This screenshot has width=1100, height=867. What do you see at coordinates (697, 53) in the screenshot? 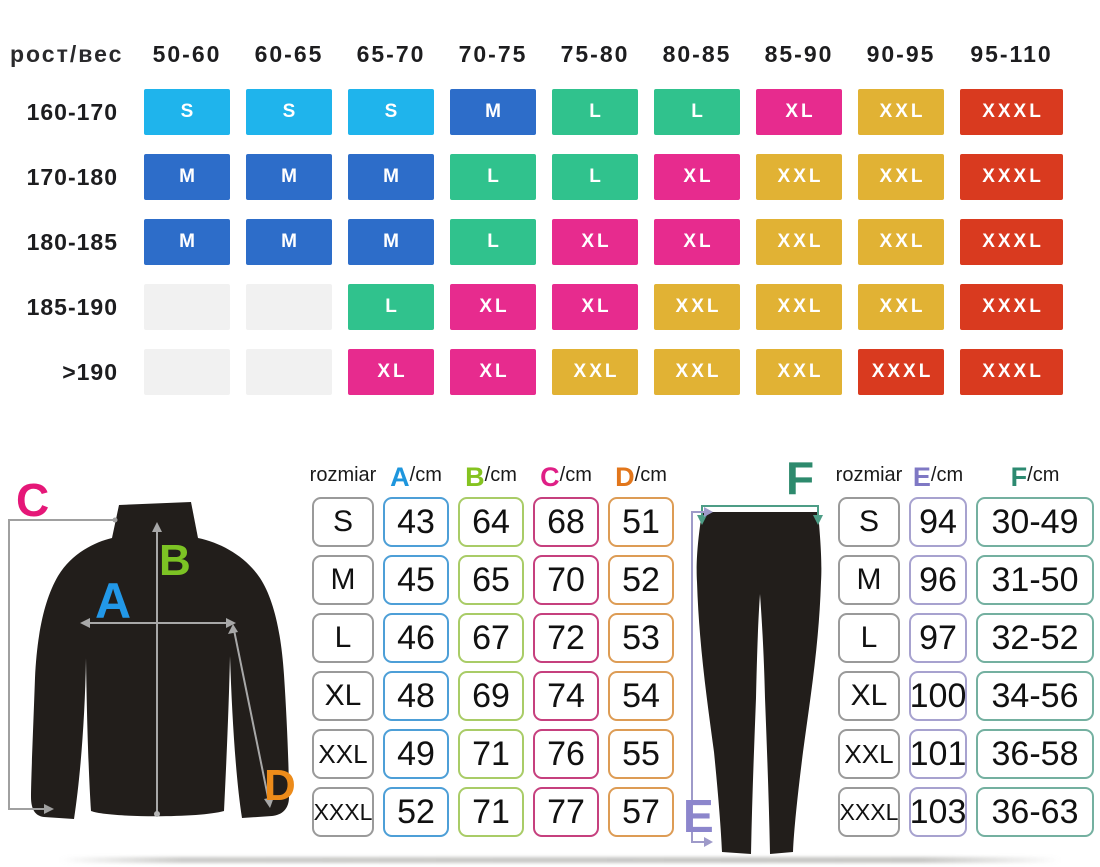
I see `weight-column-header: 80-85` at bounding box center [697, 53].